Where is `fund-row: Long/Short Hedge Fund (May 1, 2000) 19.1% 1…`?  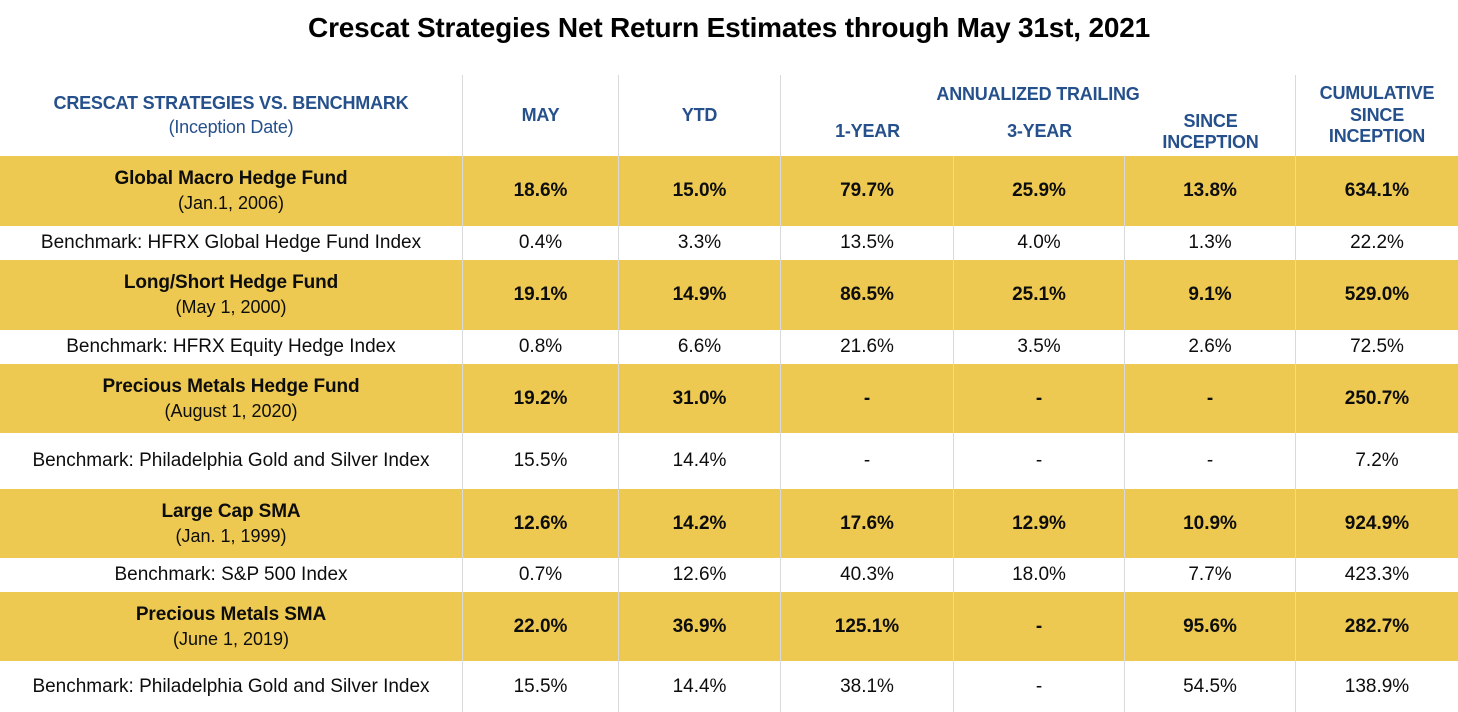 fund-row: Long/Short Hedge Fund (May 1, 2000) 19.1% 1… is located at coordinates (729, 295).